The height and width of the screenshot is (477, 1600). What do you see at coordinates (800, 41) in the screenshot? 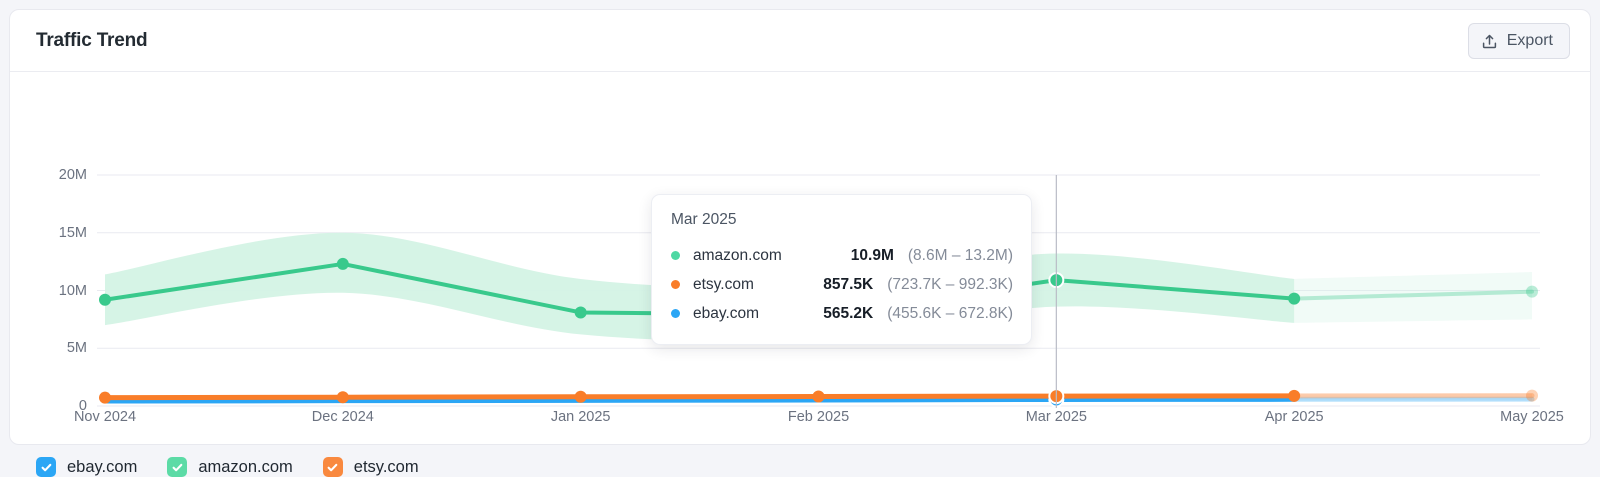
I see `card-header: Traffic Trend Export` at bounding box center [800, 41].